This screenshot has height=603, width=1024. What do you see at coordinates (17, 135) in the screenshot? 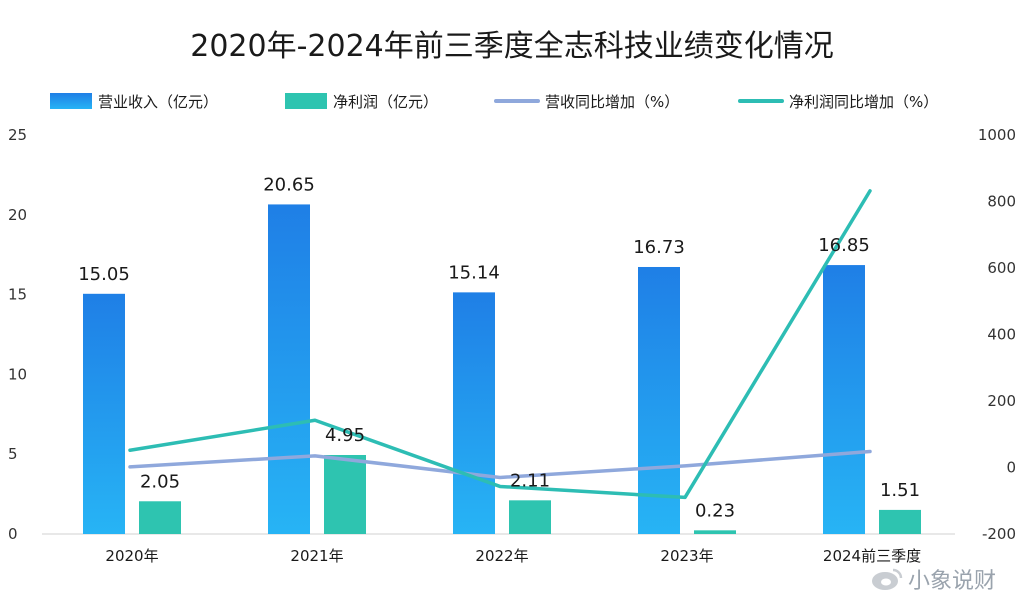
I see `y-left-tick-label: 25` at bounding box center [17, 135].